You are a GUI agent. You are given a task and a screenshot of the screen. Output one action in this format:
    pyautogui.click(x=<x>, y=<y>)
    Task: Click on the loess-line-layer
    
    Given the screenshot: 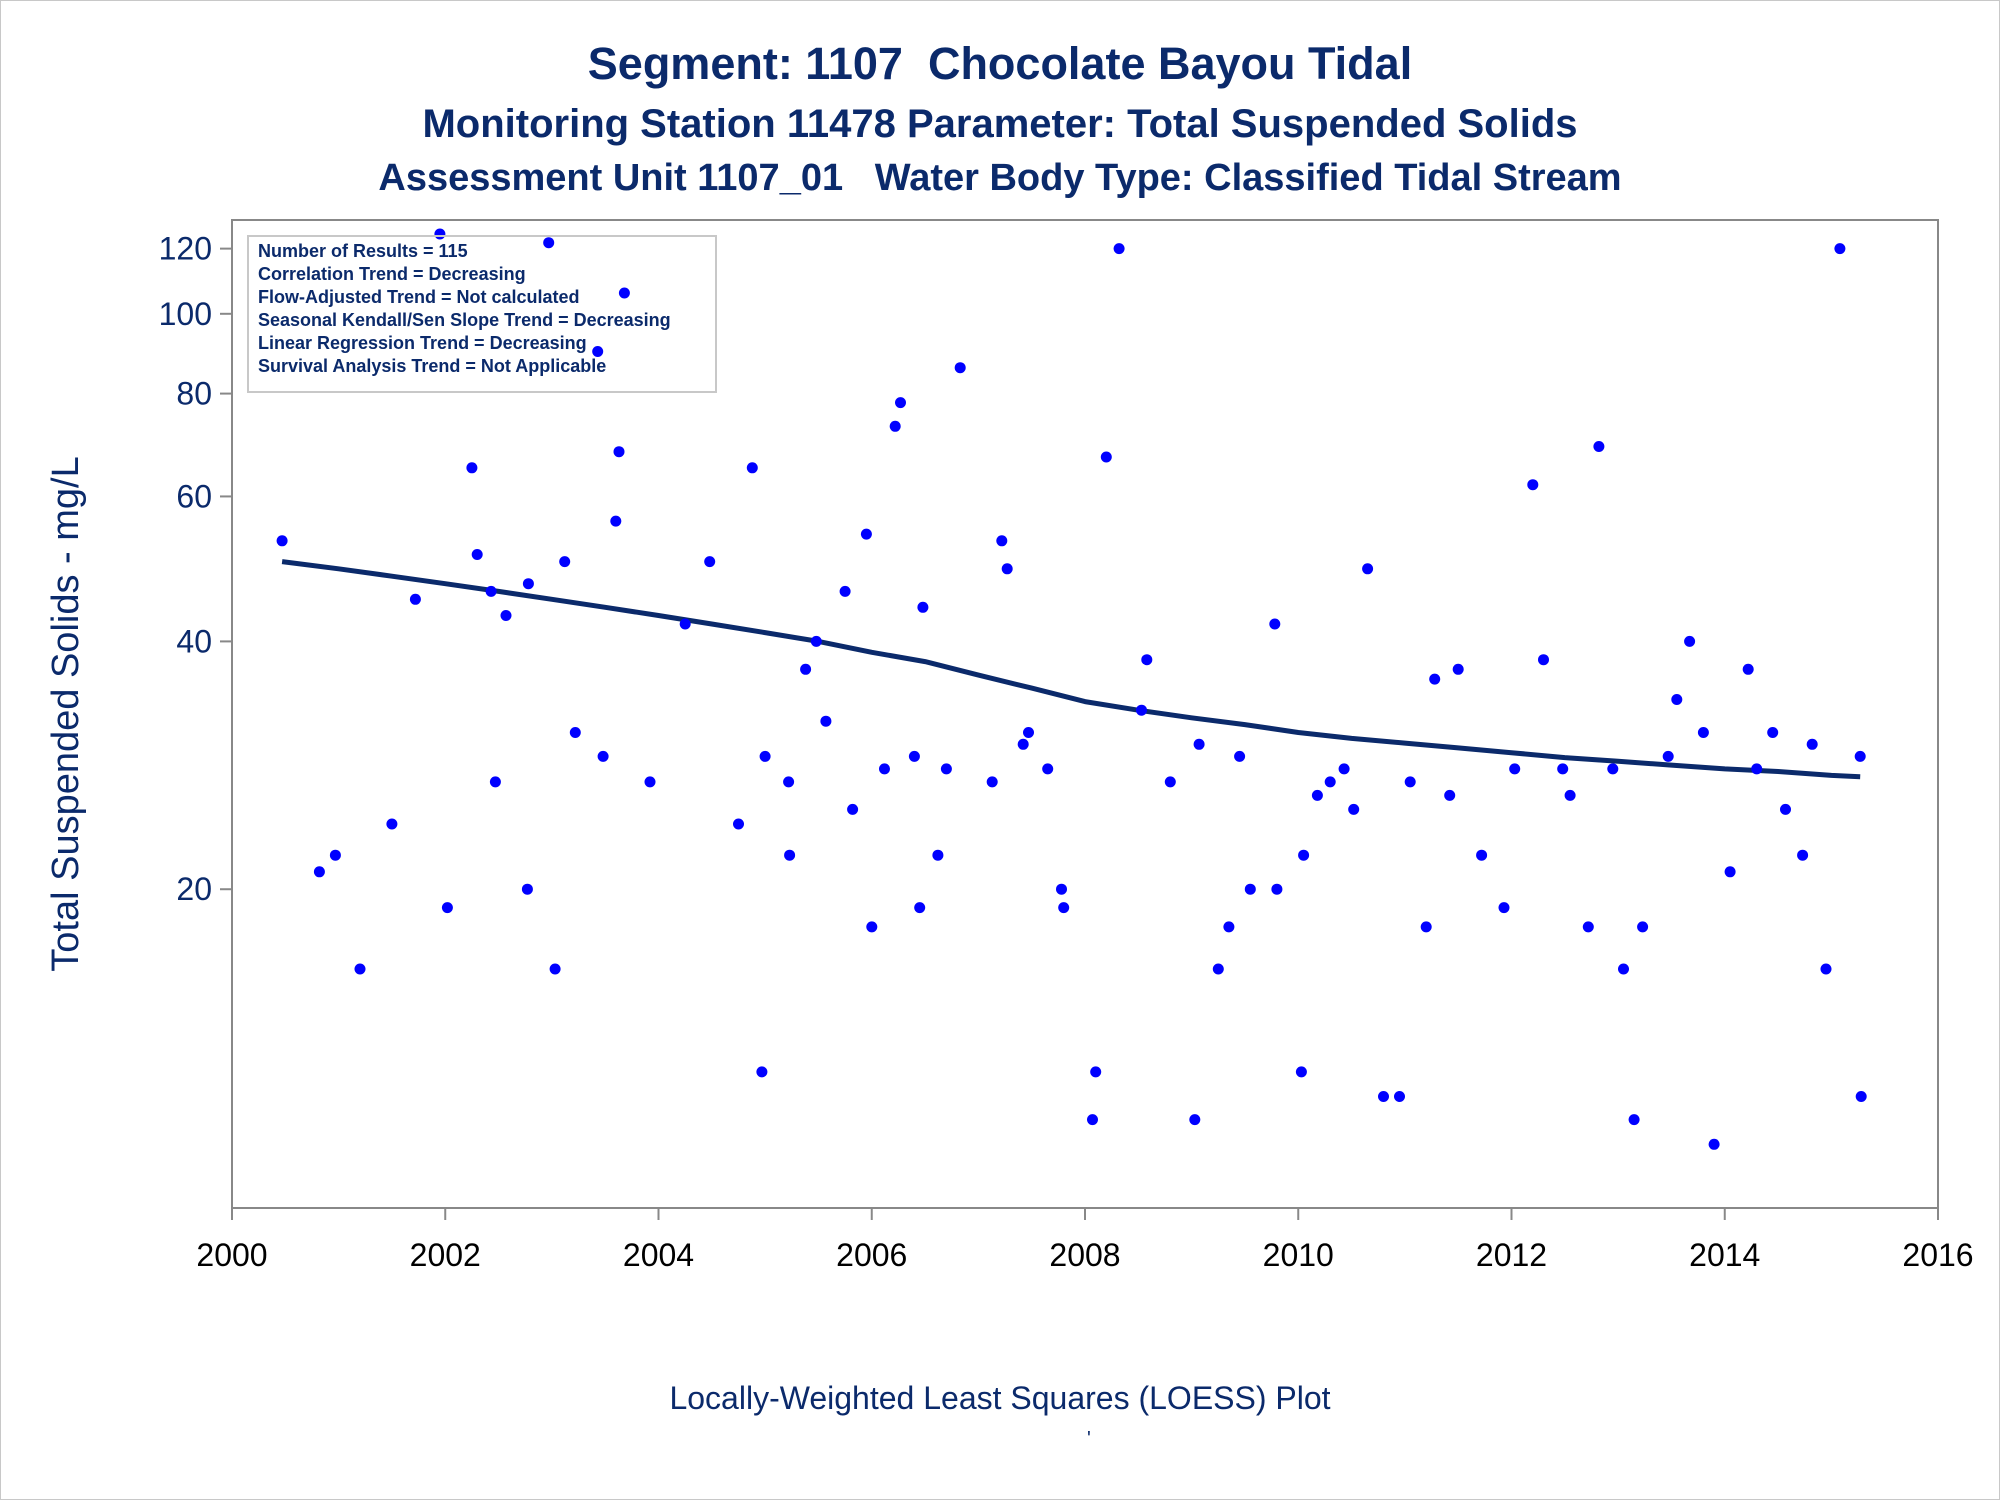 What is the action you would take?
    pyautogui.click(x=1071, y=669)
    